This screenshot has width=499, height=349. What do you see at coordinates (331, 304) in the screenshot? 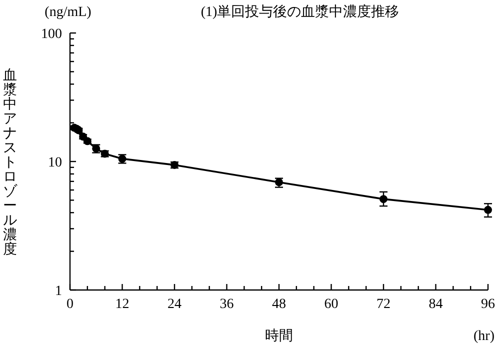
I see `x-tick-label: 60` at bounding box center [331, 304].